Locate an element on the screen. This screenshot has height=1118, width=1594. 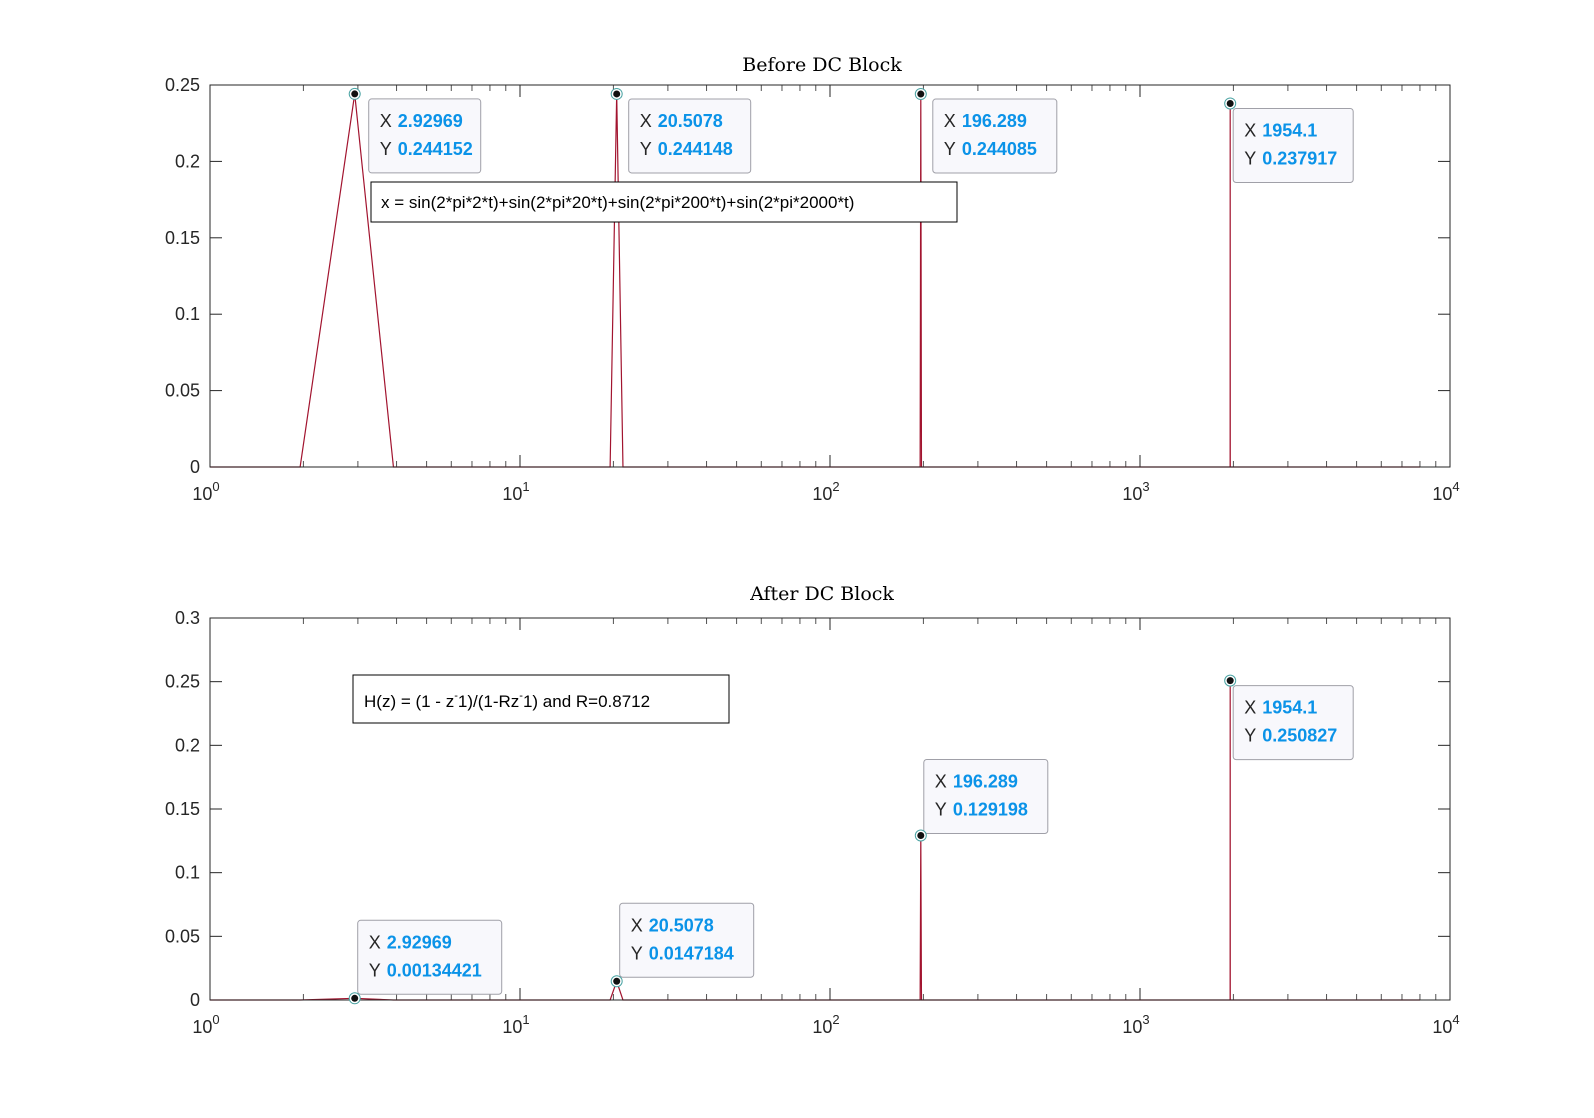
annotation-box: H(z) = (1 - z-1)/(1-Rz-1) and R=0.8712 is located at coordinates (541, 699).